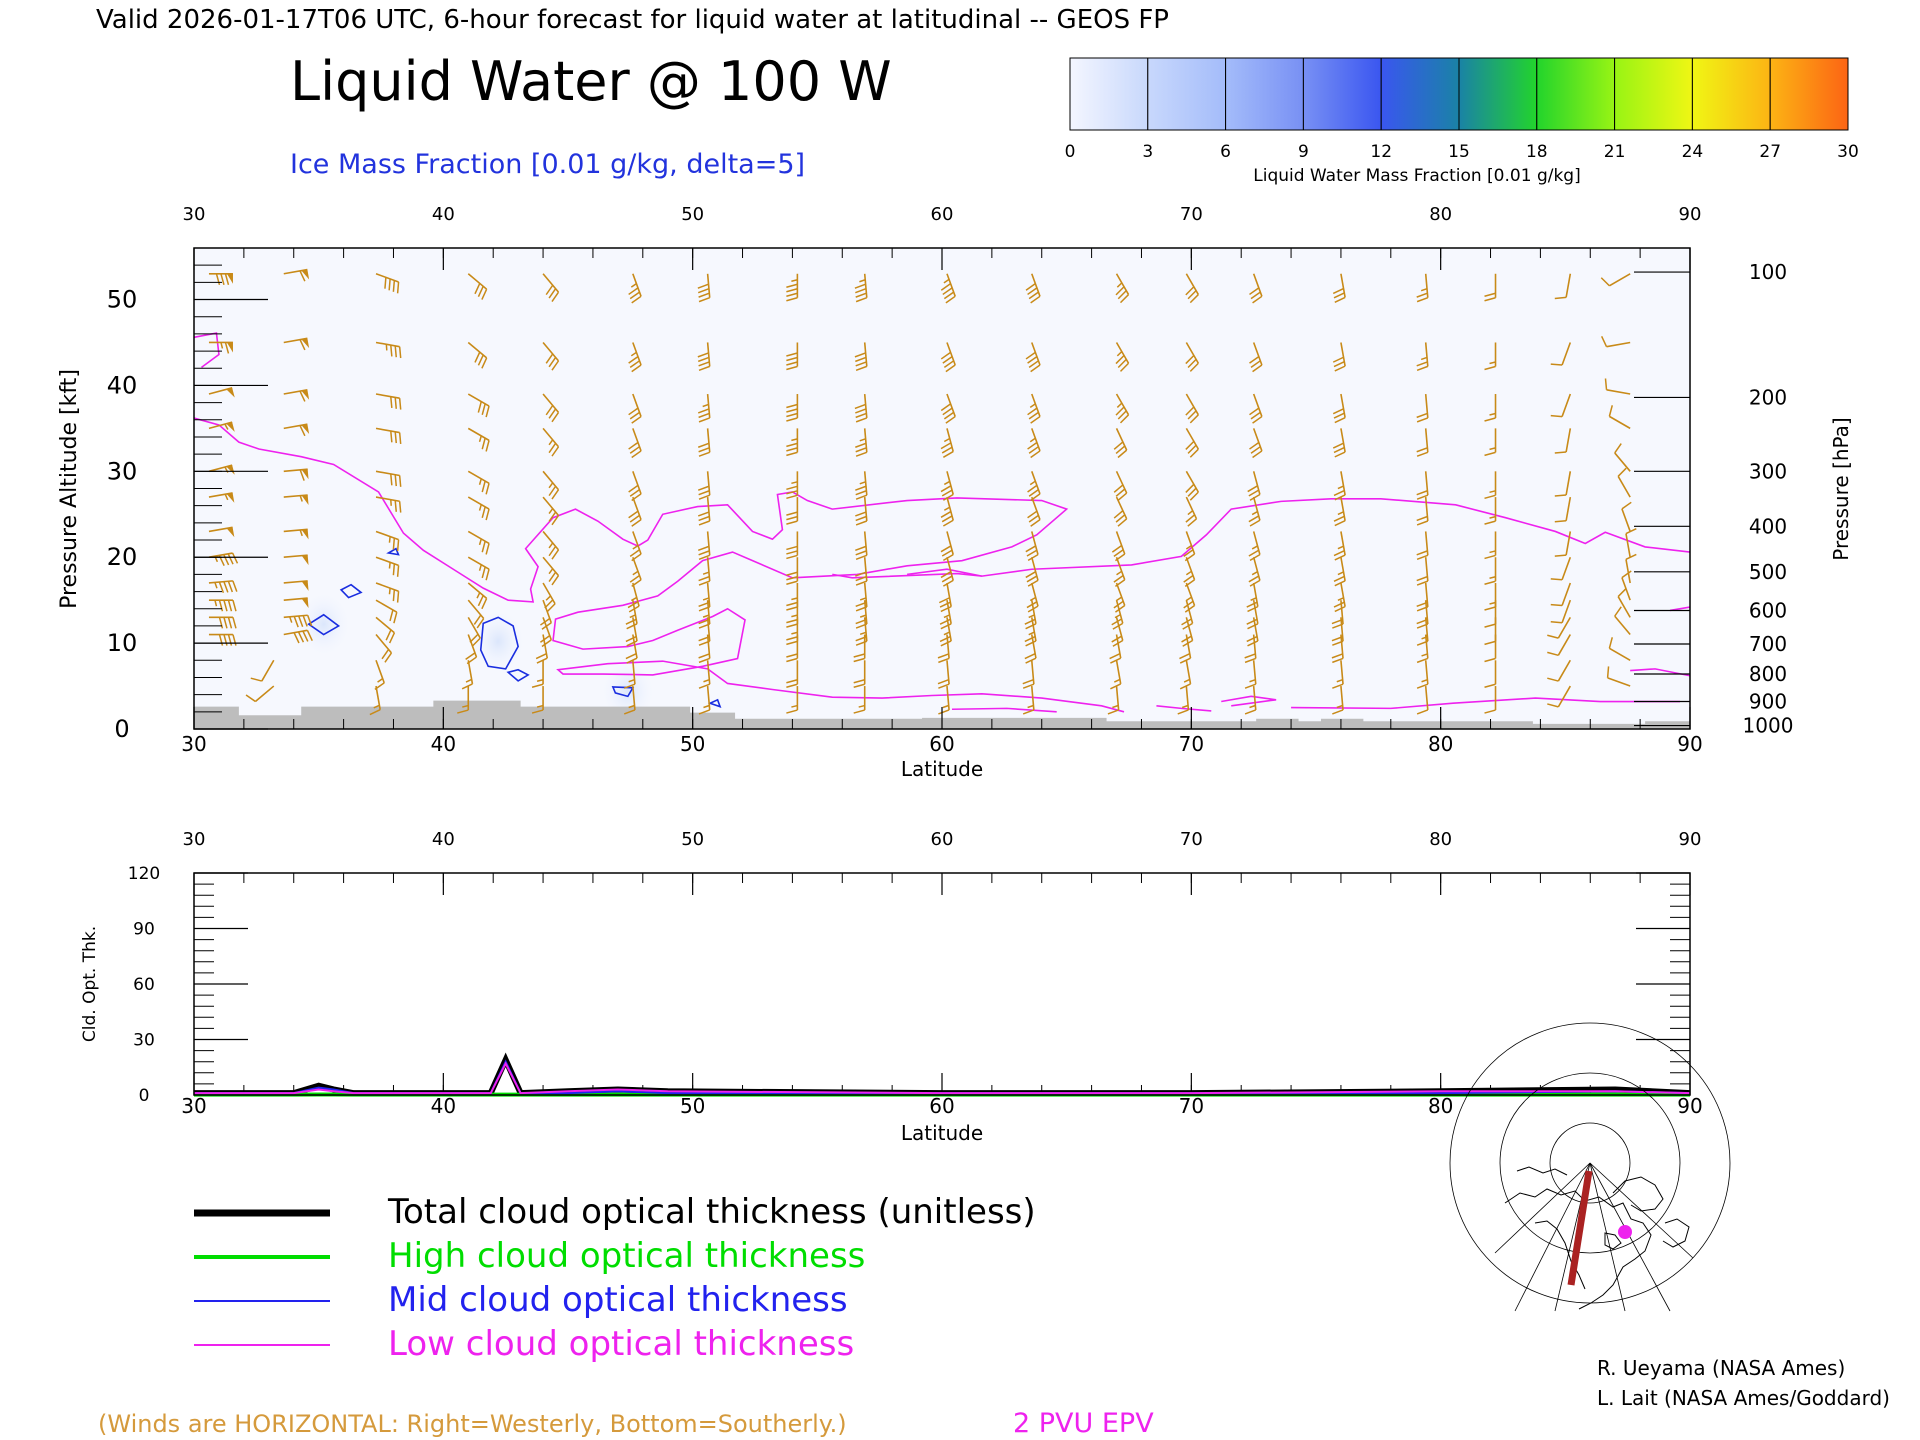  I want to click on bottom-x-top-tick-label: 50, so click(692, 839).